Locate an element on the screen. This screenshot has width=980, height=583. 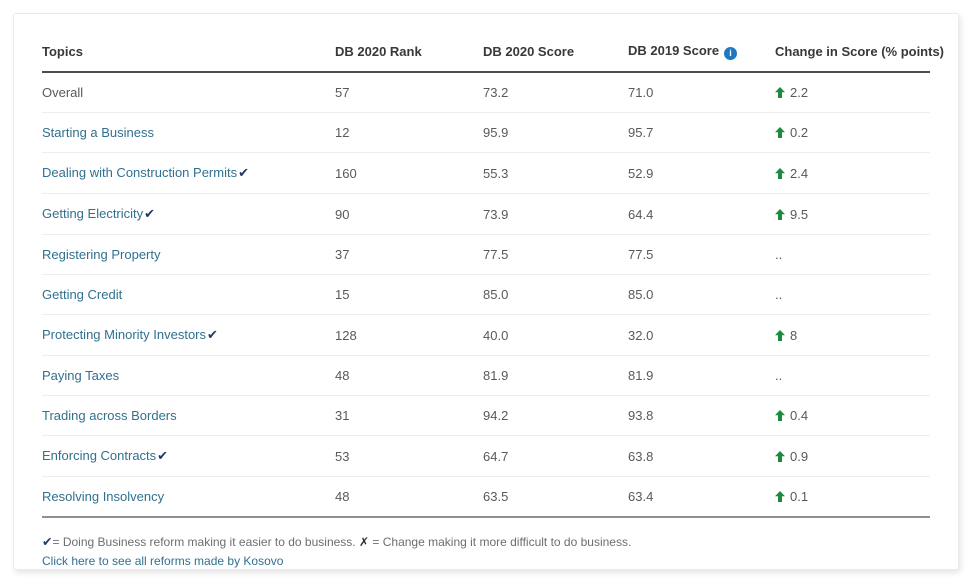
db2019-score-cell: 93.8 is located at coordinates (701, 415).